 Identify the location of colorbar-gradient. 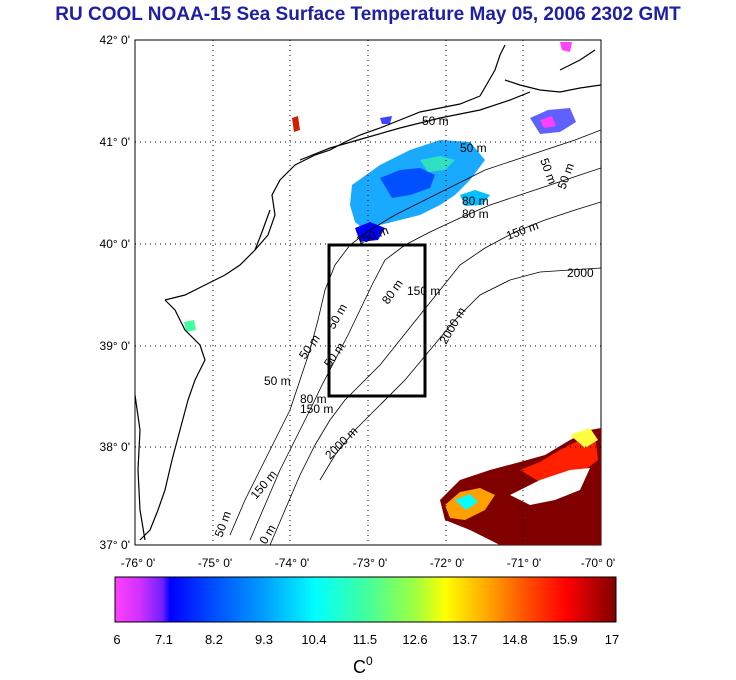
(365, 599).